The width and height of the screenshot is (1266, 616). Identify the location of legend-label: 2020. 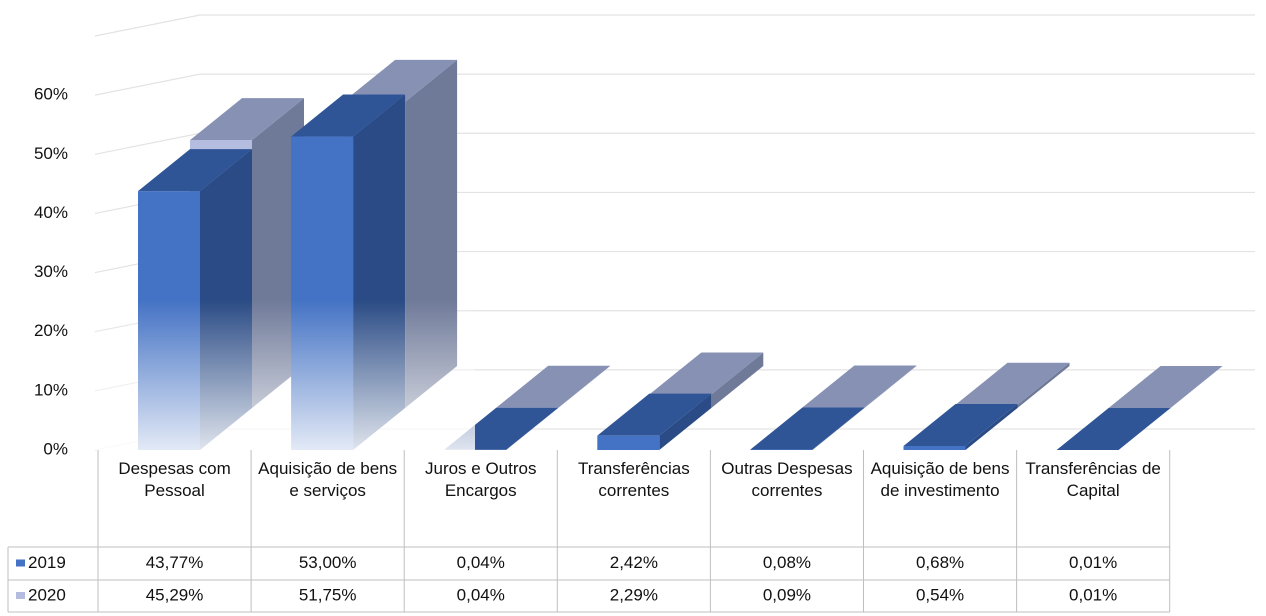
(47, 594).